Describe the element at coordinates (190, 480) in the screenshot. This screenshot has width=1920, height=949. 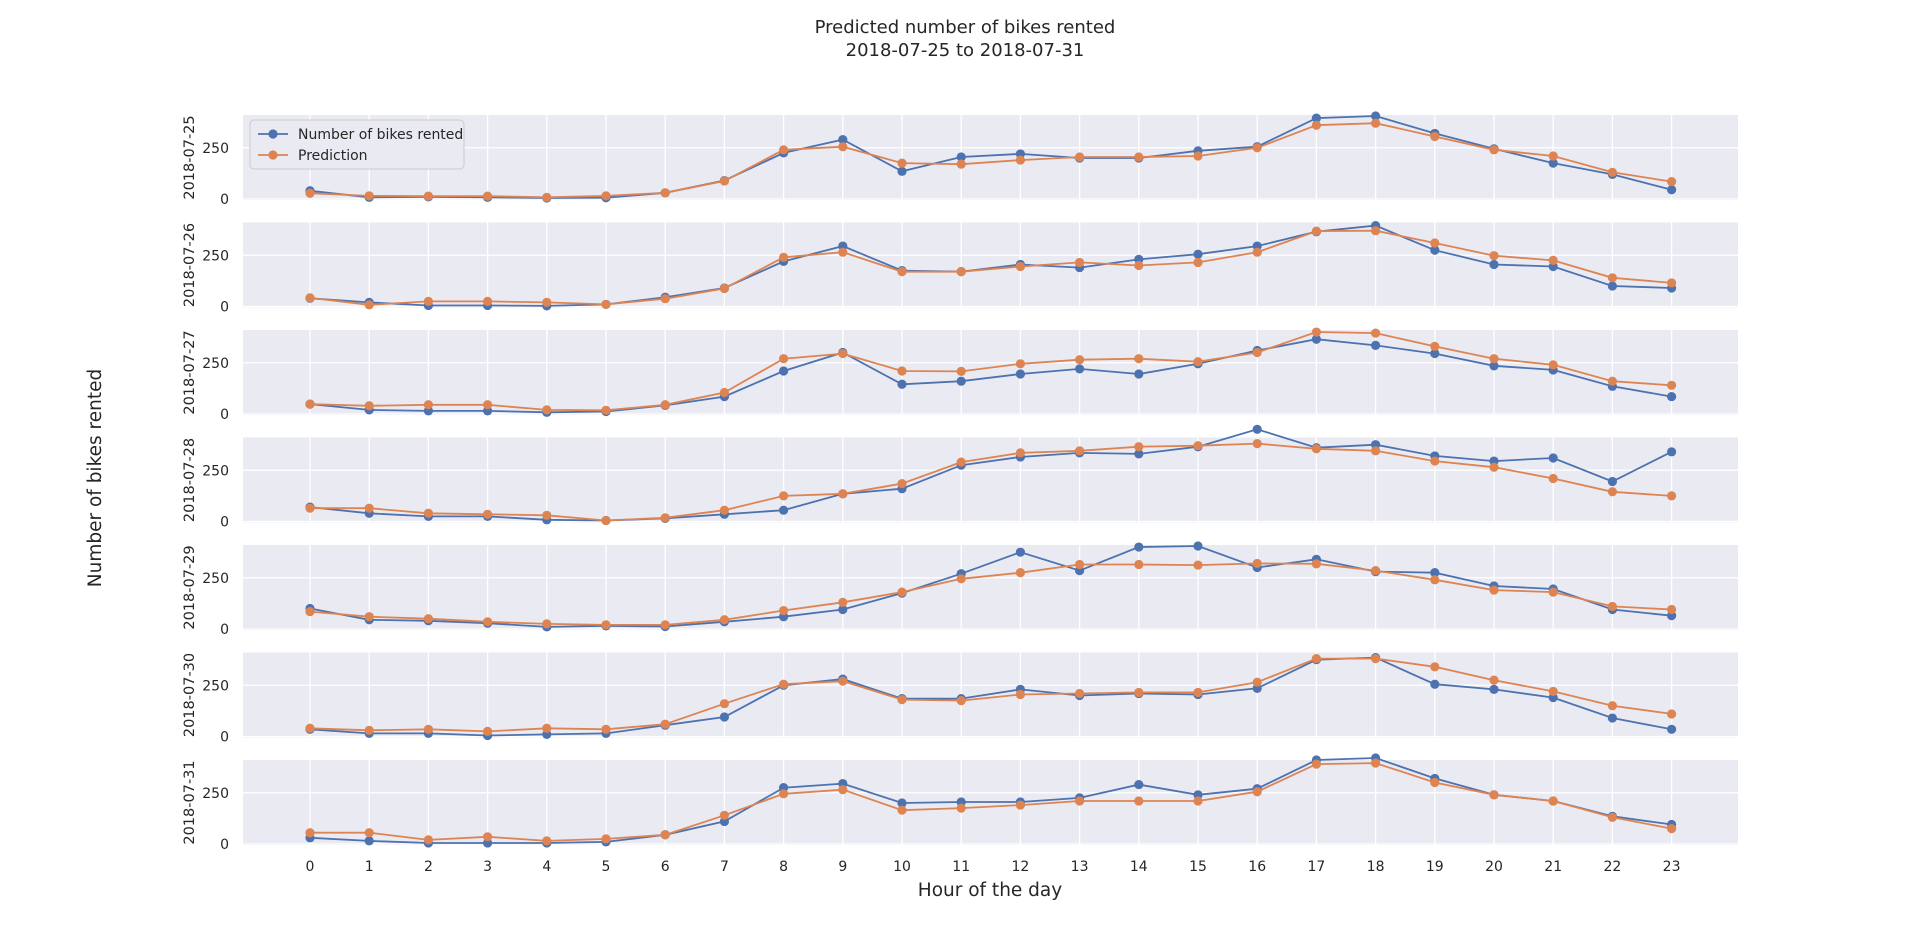
I see `panel-label: 2018-07-28` at that location.